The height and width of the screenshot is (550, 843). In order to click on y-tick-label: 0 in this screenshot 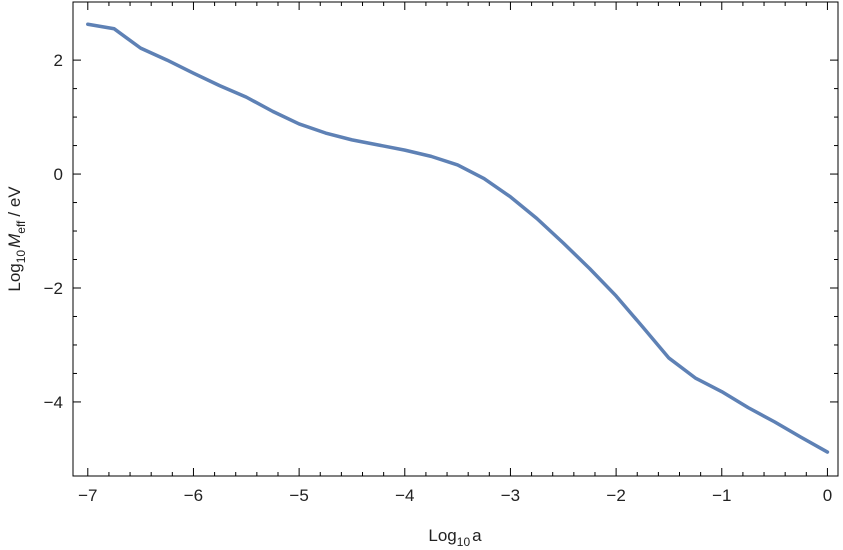, I will do `click(58, 174)`.